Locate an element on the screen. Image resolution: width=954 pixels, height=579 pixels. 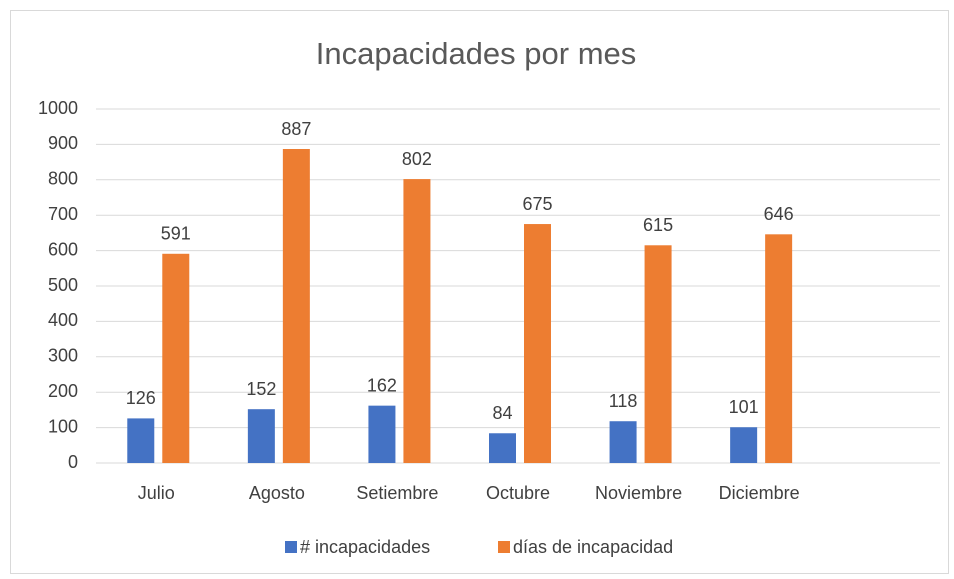
y-tick-label: 1000 is located at coordinates (58, 108).